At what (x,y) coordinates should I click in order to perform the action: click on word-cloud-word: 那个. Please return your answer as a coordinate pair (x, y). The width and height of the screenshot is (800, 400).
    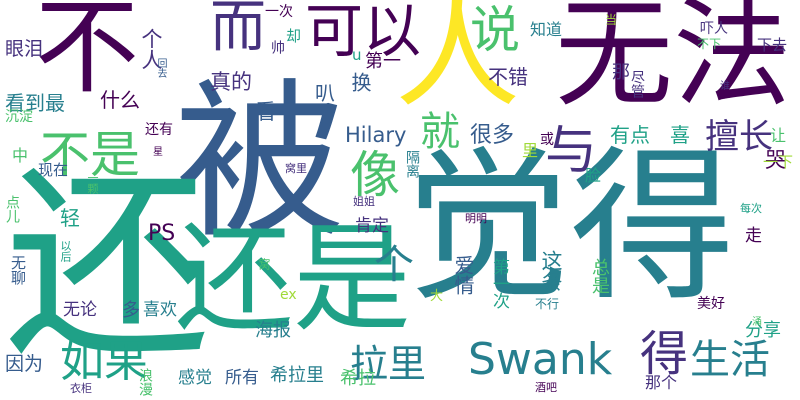
    Looking at the image, I should click on (661, 382).